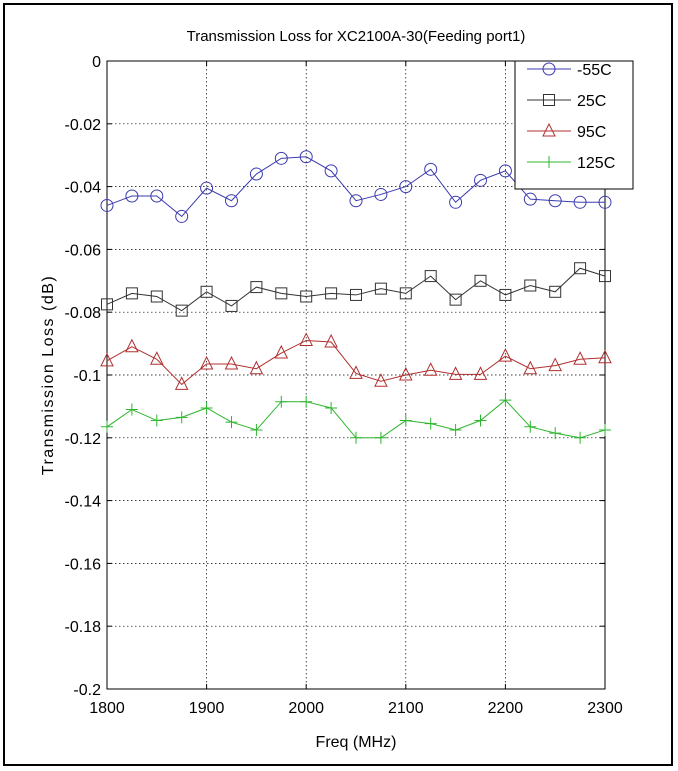 The image size is (678, 771). Describe the element at coordinates (83, 627) in the screenshot. I see `y-tick-label: -0.18` at that location.